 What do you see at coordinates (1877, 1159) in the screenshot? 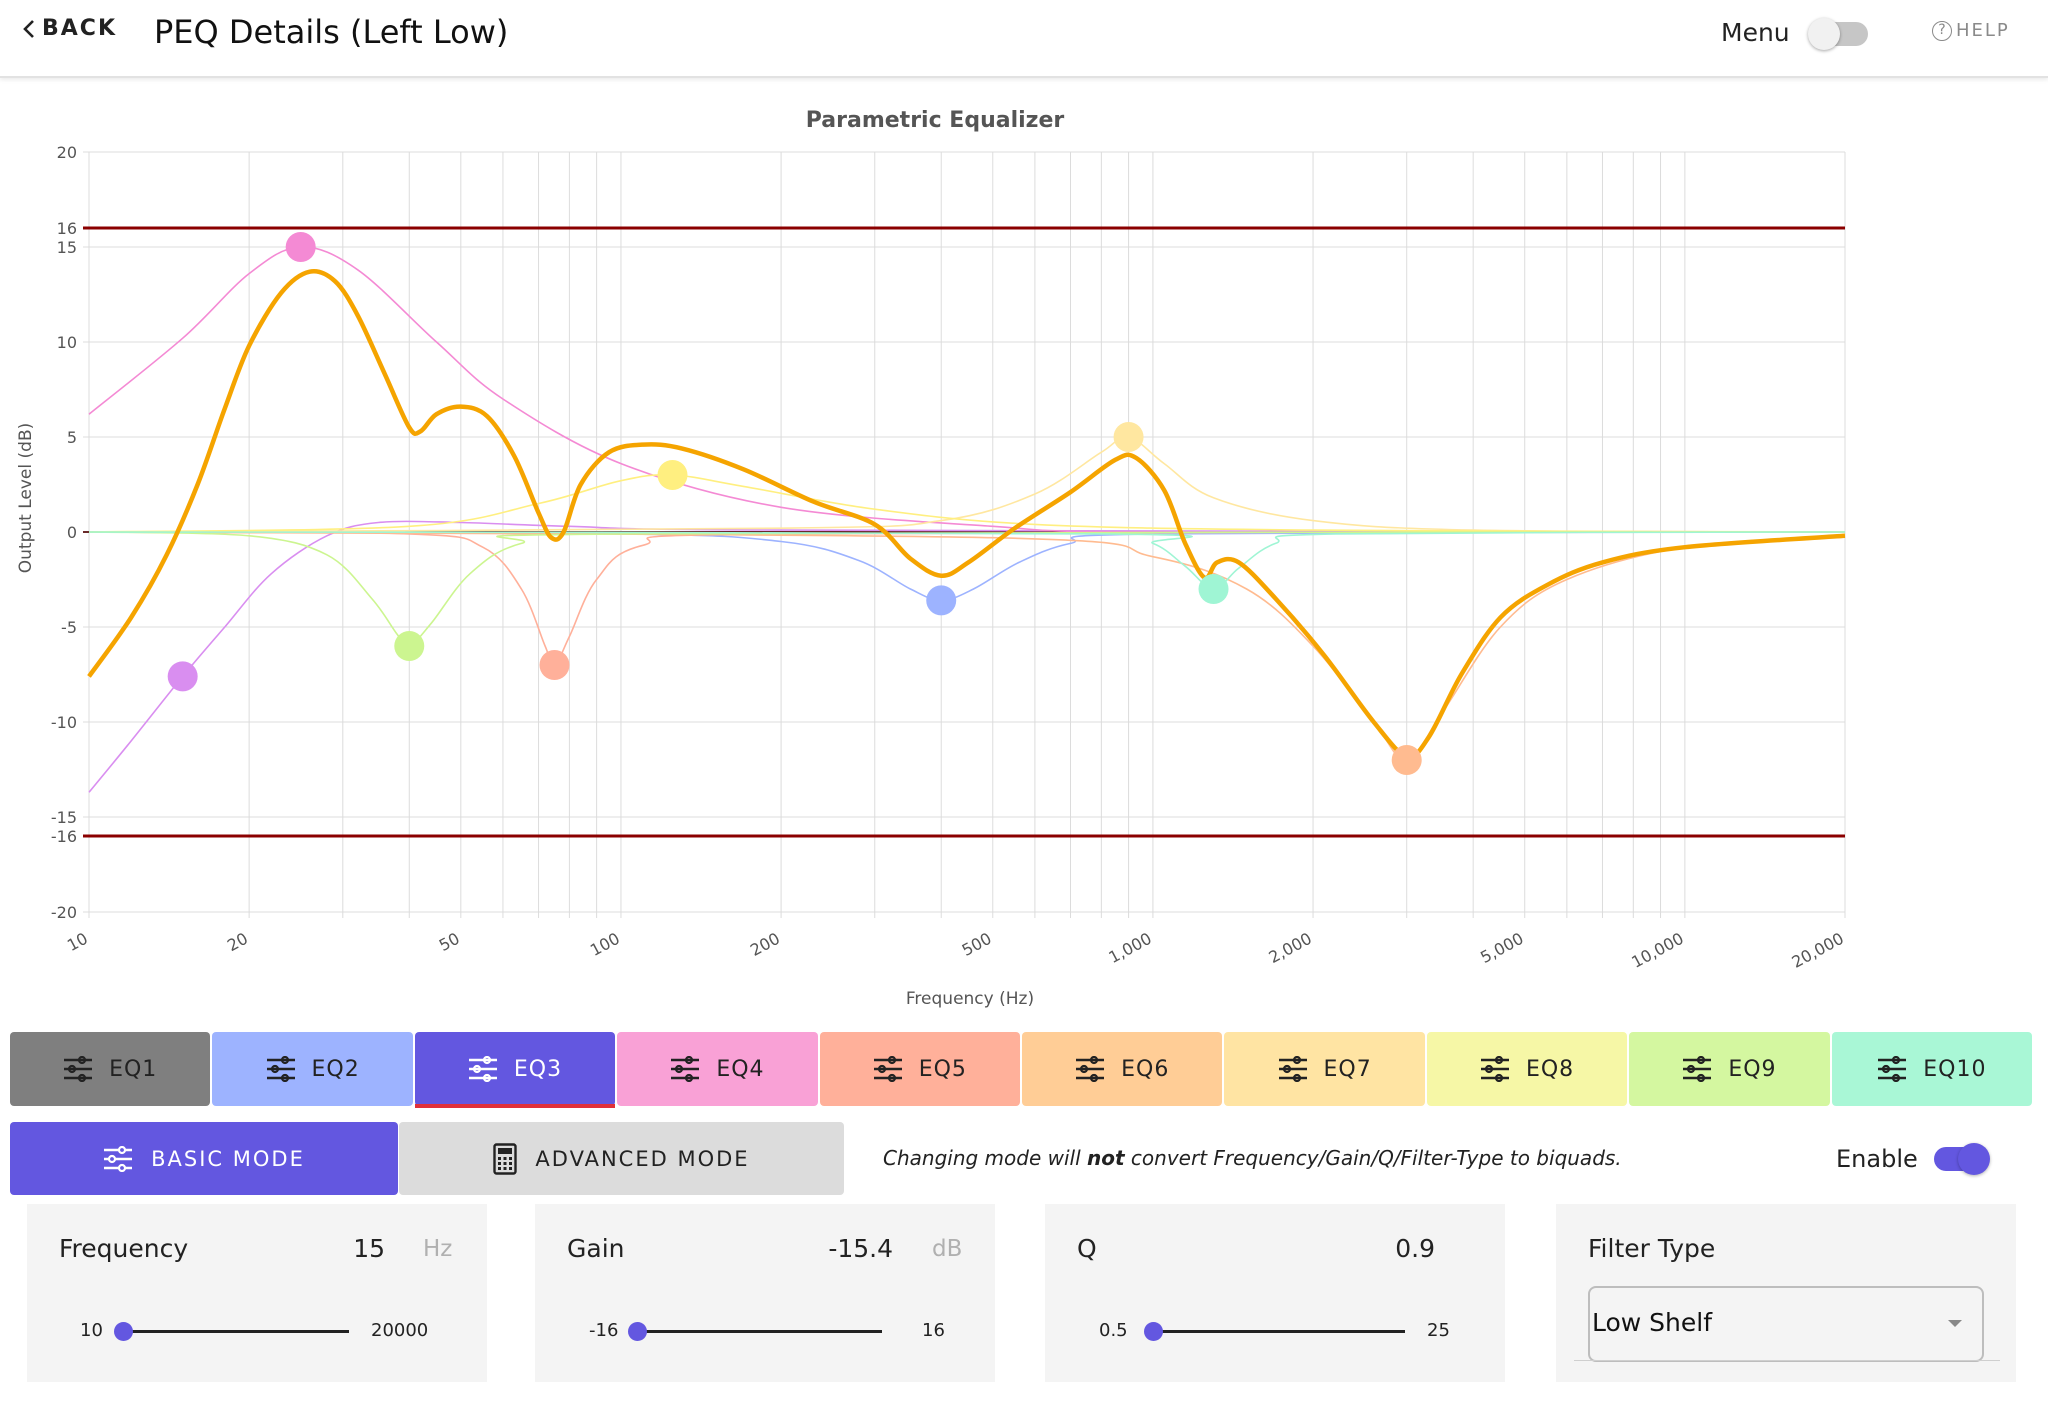
I see `enable-label: Enable` at bounding box center [1877, 1159].